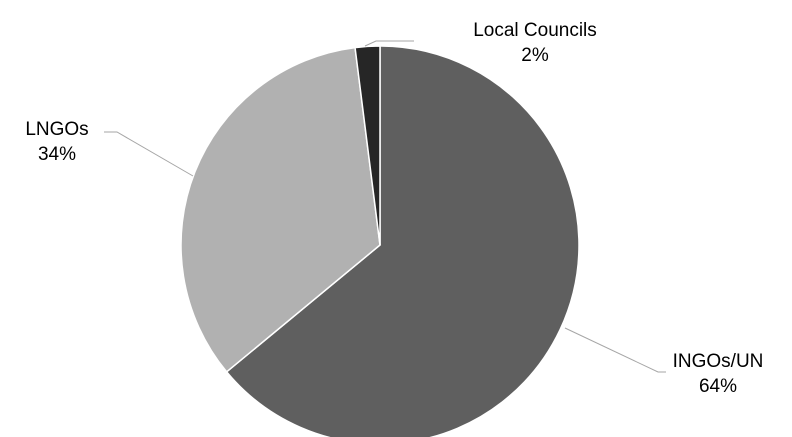 The width and height of the screenshot is (792, 437). What do you see at coordinates (56, 129) in the screenshot?
I see `data-label-name-lngos: LNGOs` at bounding box center [56, 129].